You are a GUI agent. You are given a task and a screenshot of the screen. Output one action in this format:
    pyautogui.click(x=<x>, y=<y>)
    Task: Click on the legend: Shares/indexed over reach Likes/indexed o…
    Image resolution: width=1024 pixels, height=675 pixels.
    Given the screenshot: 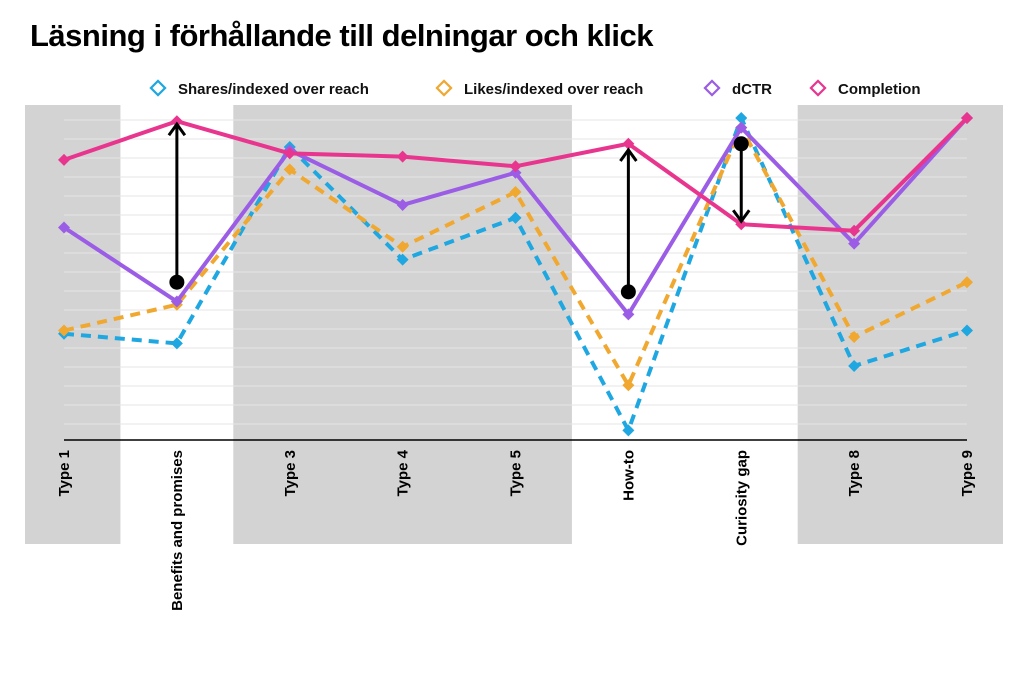 What is the action you would take?
    pyautogui.click(x=535, y=88)
    